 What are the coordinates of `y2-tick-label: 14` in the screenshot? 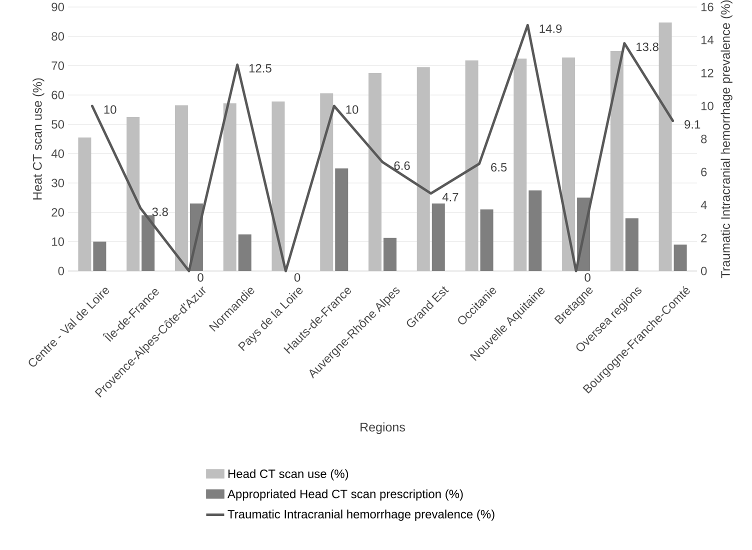 It's located at (707, 40).